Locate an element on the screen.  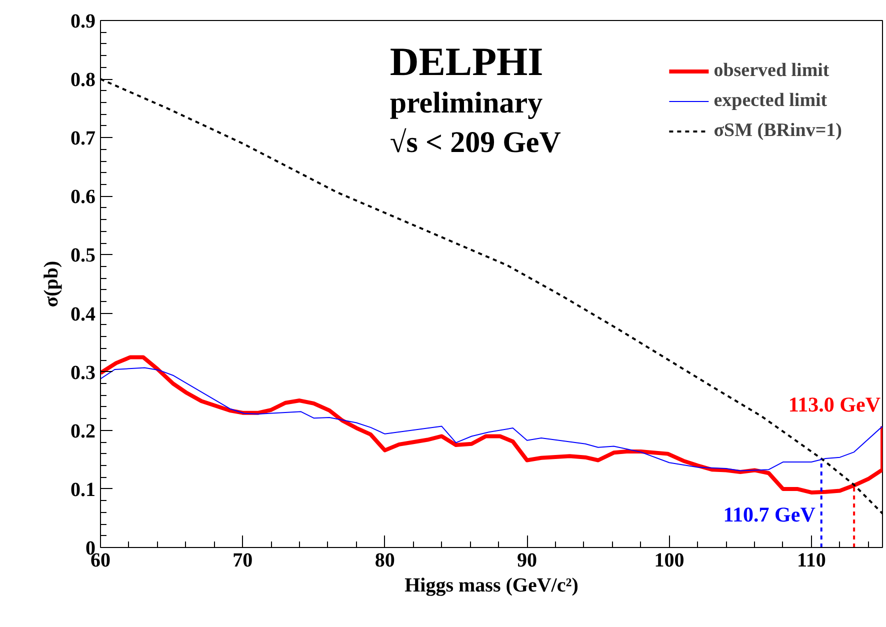
x-tick-label: 100 is located at coordinates (669, 561).